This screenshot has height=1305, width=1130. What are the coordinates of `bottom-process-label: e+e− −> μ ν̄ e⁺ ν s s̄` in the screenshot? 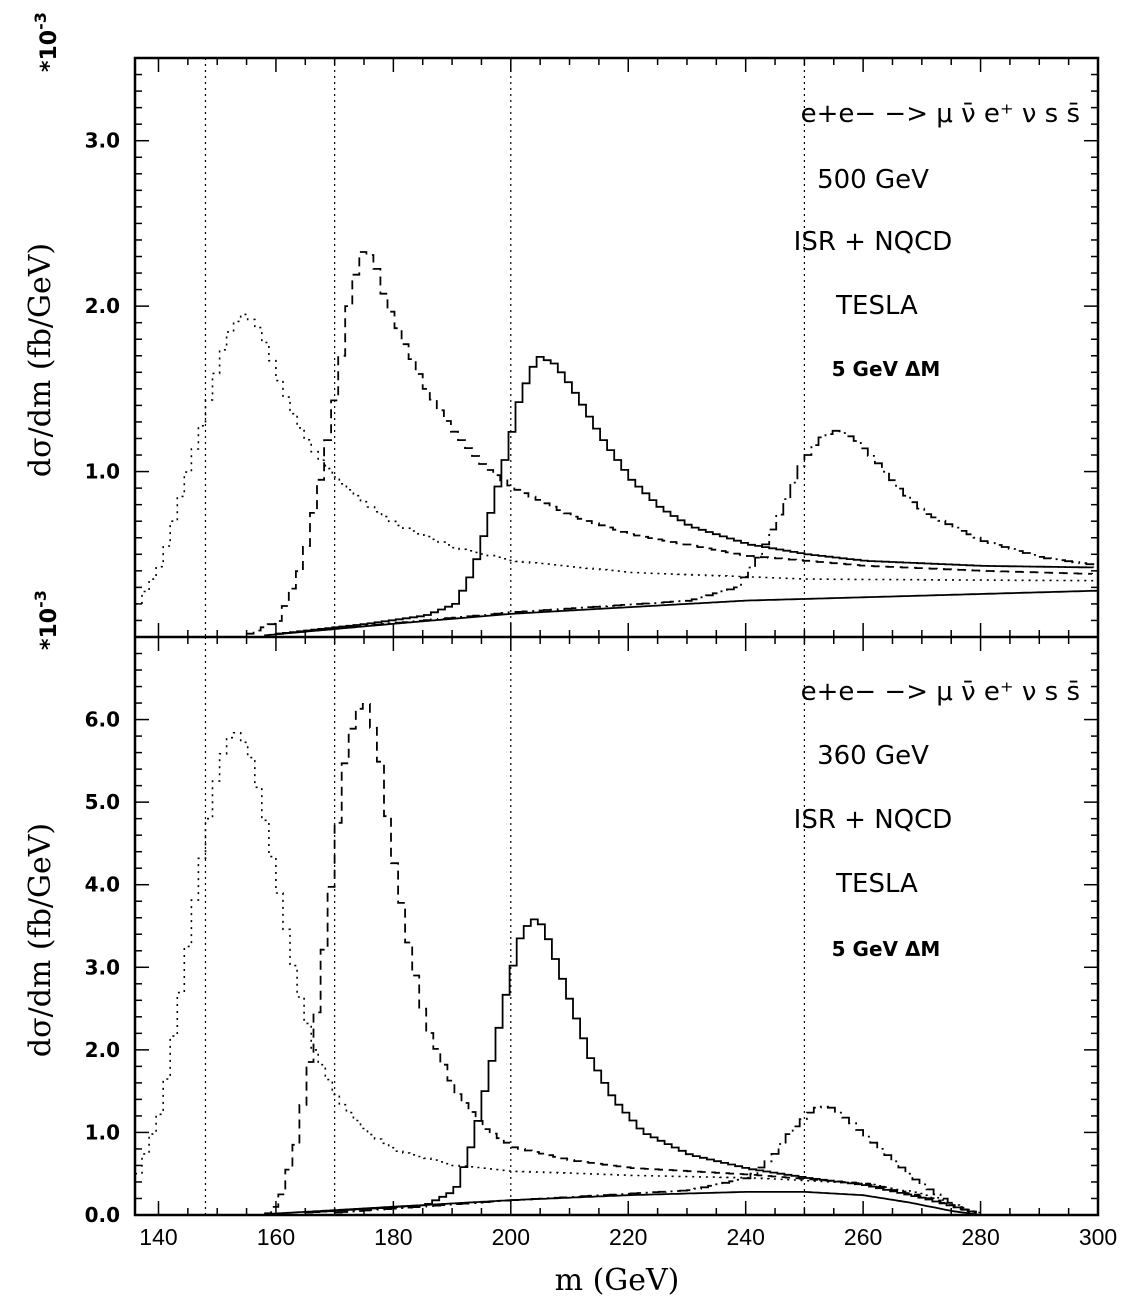 It's located at (940, 692).